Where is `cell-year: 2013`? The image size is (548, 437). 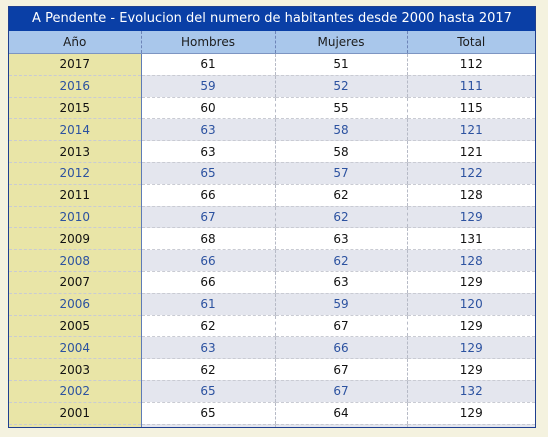
cell-year: 2013 is located at coordinates (75, 151).